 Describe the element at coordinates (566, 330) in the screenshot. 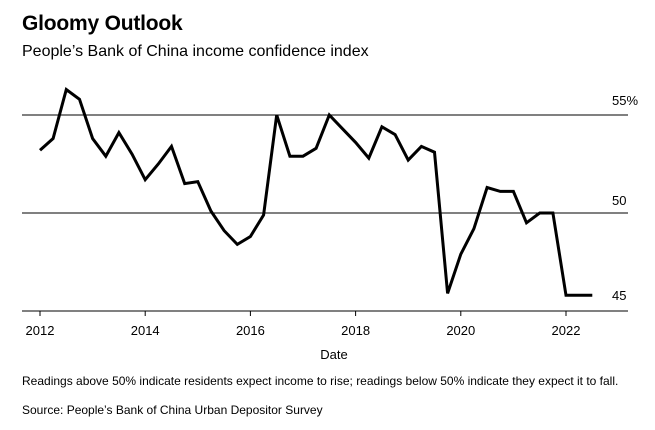

I see `x-tick-label: 2022` at that location.